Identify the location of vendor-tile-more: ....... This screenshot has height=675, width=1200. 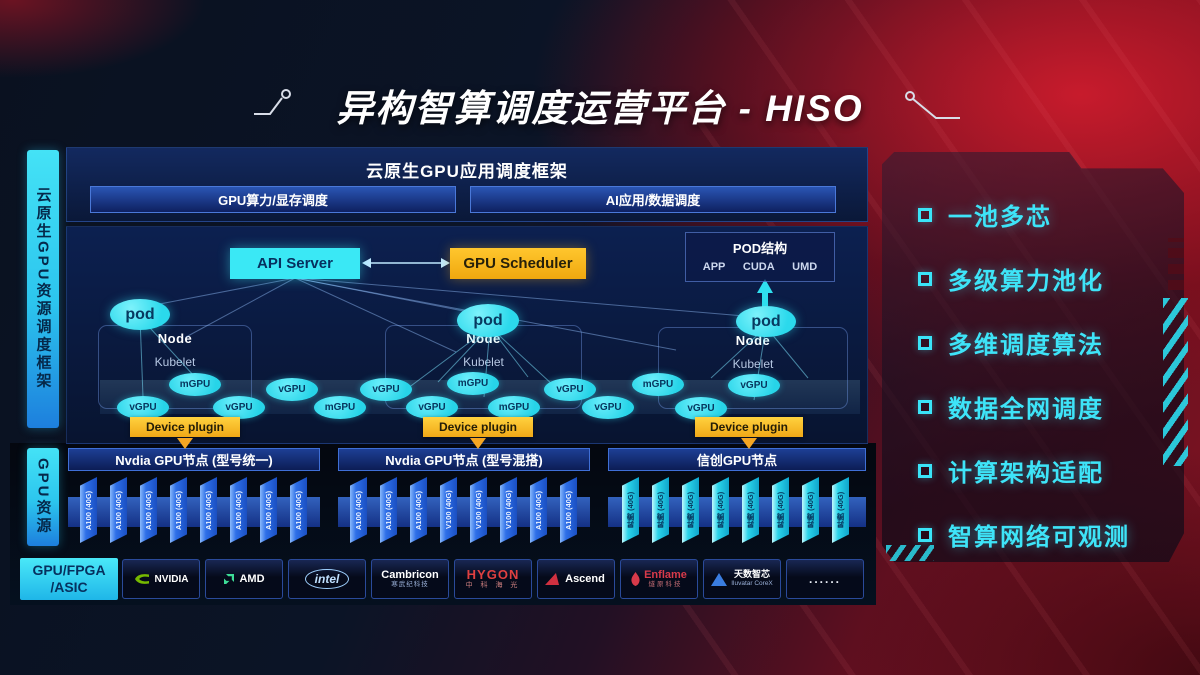
(825, 579).